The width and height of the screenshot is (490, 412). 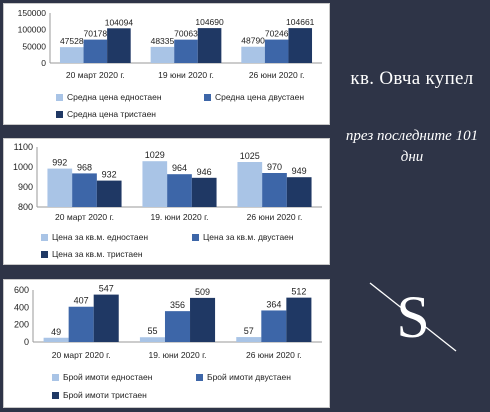 I want to click on data-label: 547, so click(x=106, y=289).